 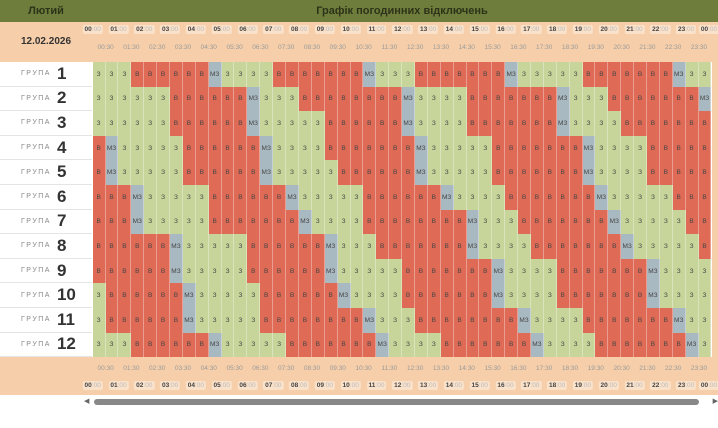 What do you see at coordinates (46, 123) in the screenshot?
I see `group-row-label: ГРУПА 3` at bounding box center [46, 123].